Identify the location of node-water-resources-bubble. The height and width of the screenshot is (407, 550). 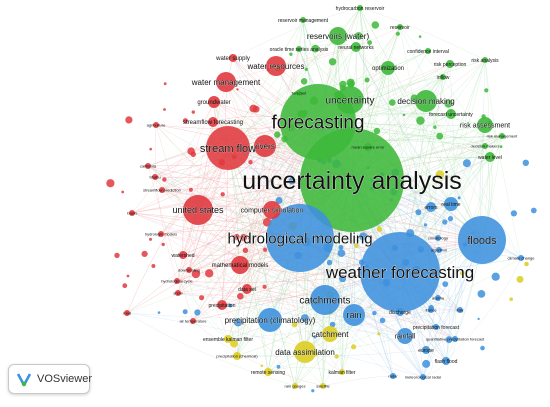
(276, 66).